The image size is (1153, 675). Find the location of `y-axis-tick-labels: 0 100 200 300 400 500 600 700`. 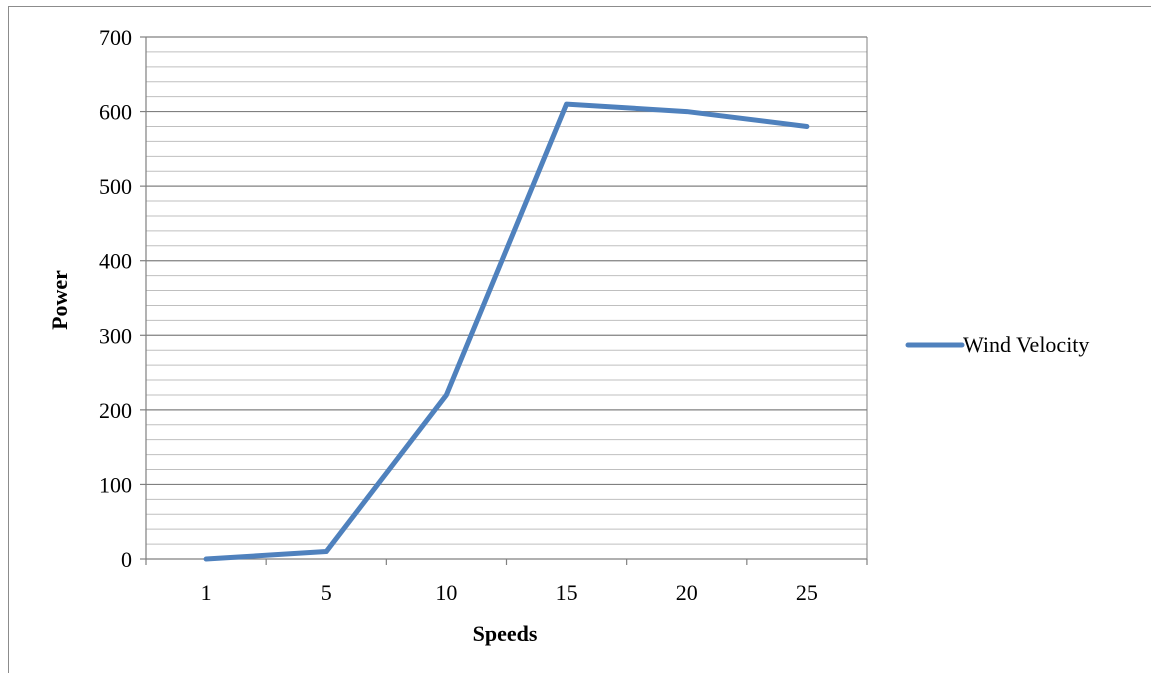

y-axis-tick-labels: 0 100 200 300 400 500 600 700 is located at coordinates (122, 298).